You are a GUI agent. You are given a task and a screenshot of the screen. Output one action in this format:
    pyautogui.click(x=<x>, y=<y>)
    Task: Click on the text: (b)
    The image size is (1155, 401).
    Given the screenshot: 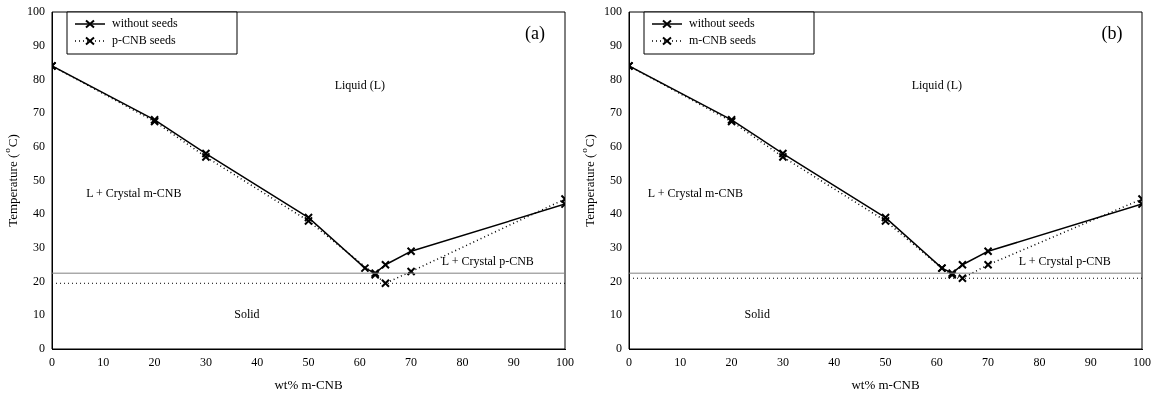 What is the action you would take?
    pyautogui.click(x=1112, y=33)
    